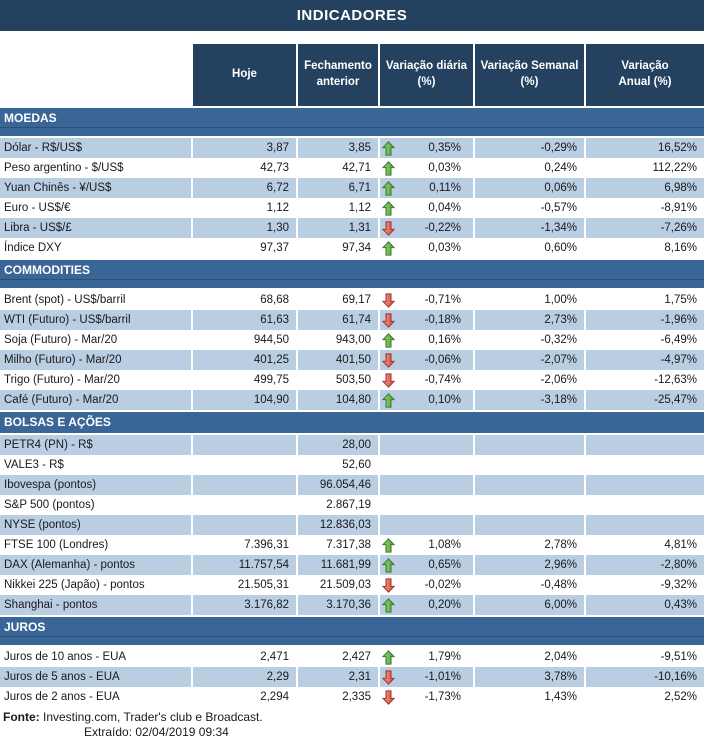 This screenshot has width=704, height=743. Describe the element at coordinates (359, 208) in the screenshot. I see `cell-fechamento: 1,12` at that location.